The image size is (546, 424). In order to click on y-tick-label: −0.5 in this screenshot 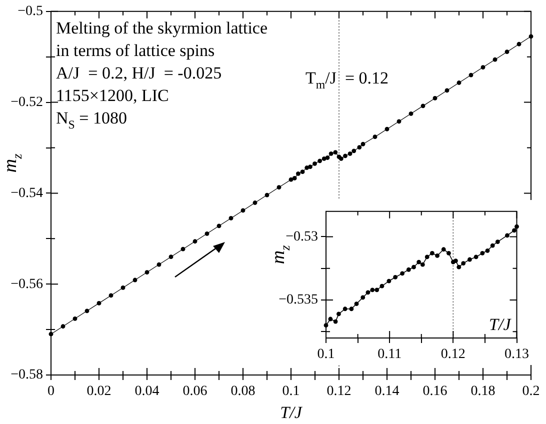, I will do `click(30, 12)`.